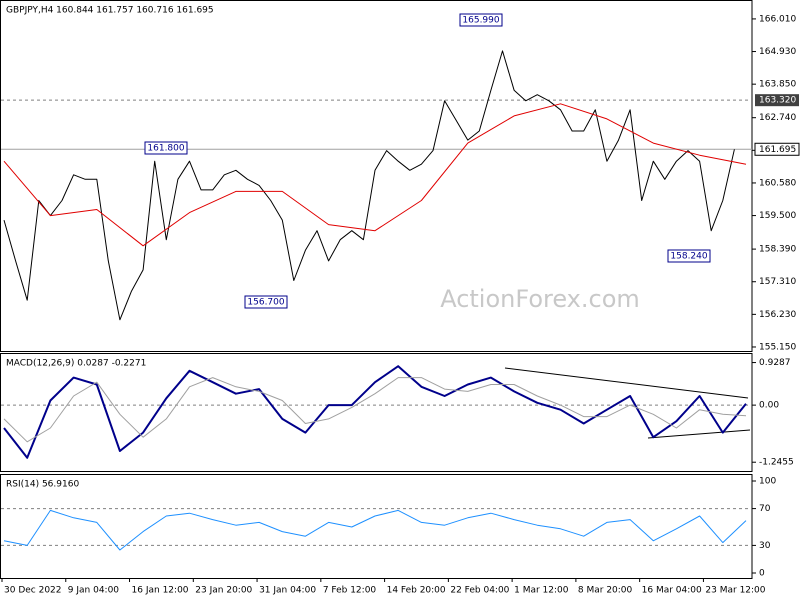 The height and width of the screenshot is (600, 800). What do you see at coordinates (777, 52) in the screenshot?
I see `y-tick-label: 164.930` at bounding box center [777, 52].